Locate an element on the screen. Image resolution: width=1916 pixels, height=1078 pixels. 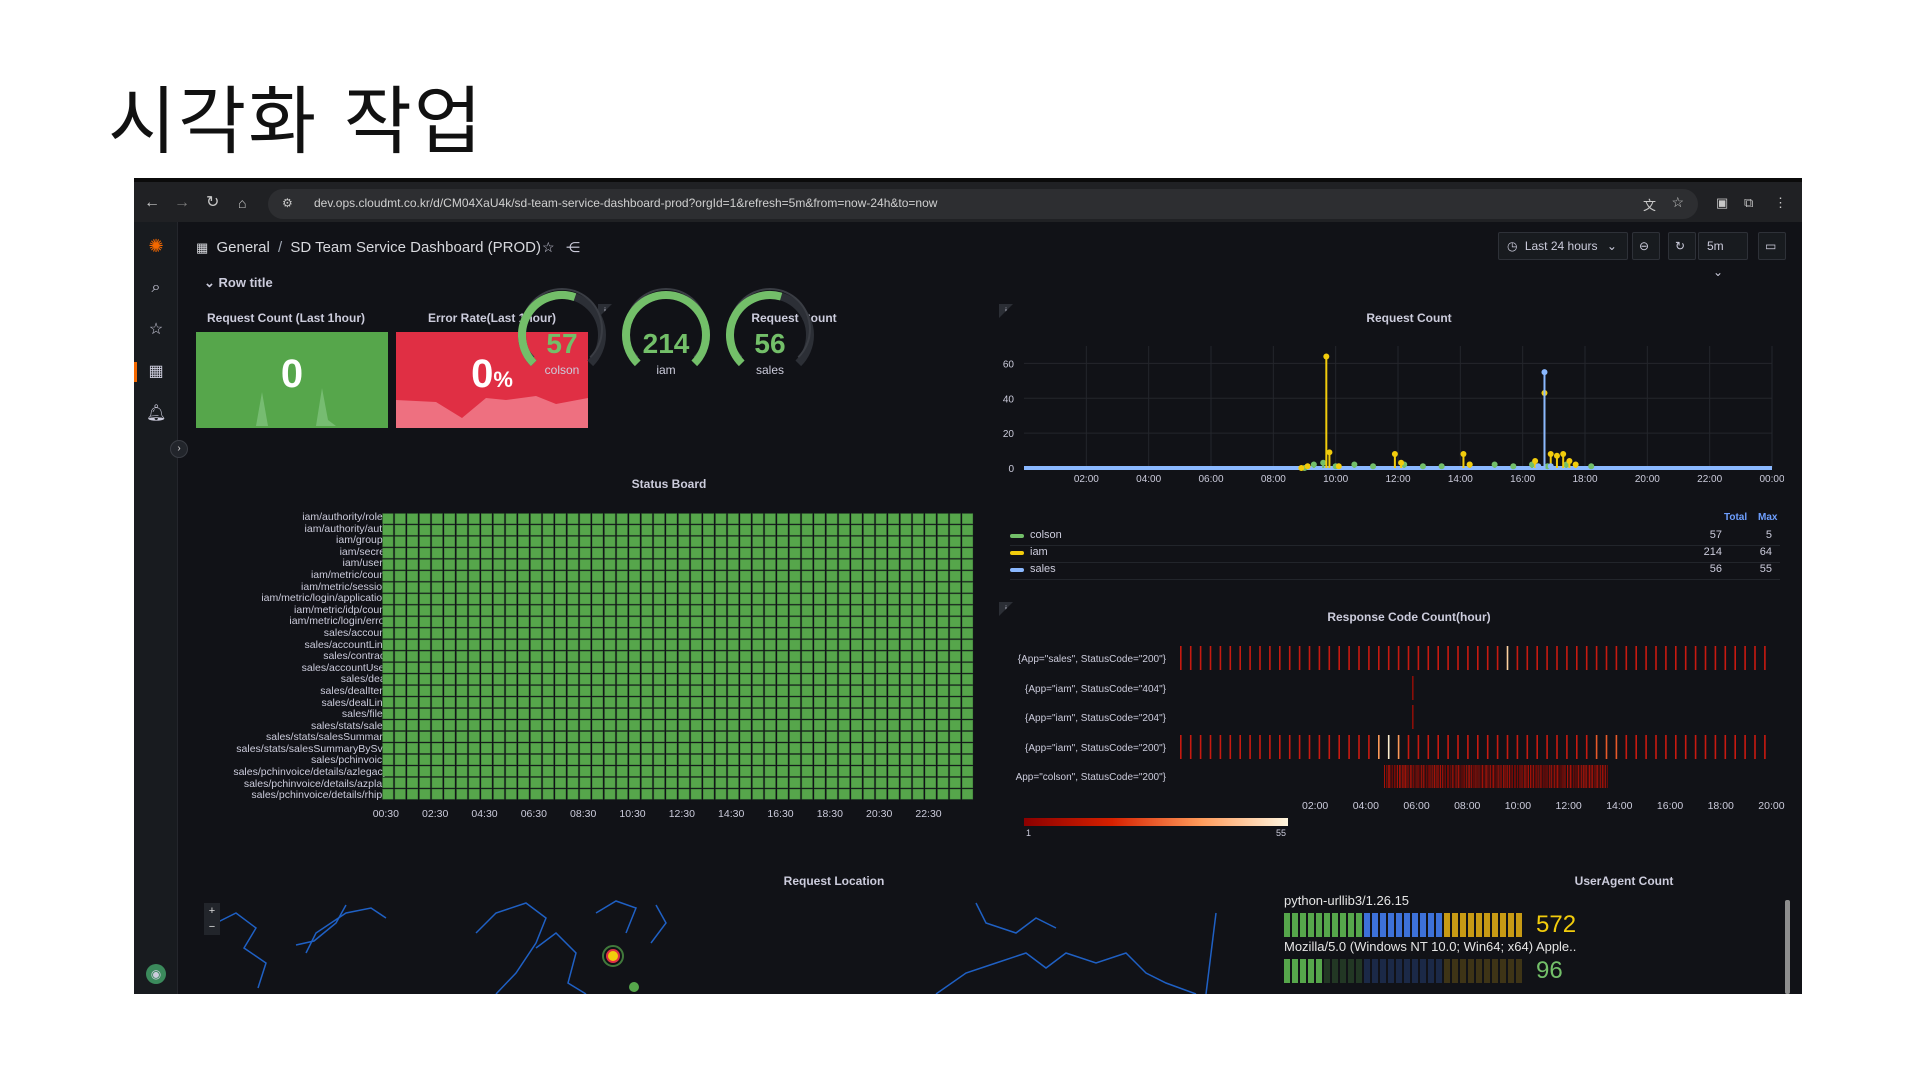
response-code-heatmap is located at coordinates (1484, 713).